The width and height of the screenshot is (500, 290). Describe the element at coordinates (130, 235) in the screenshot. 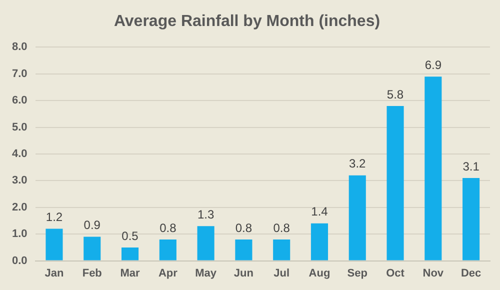

I see `data-label: 0.5` at that location.